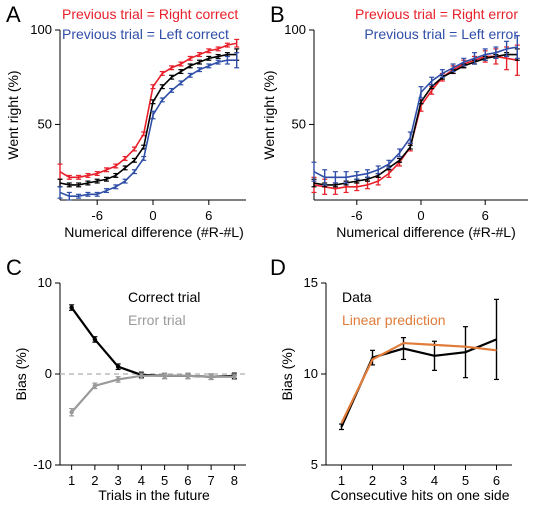 The height and width of the screenshot is (506, 538). What do you see at coordinates (357, 297) in the screenshot?
I see `legend-entry: Data` at bounding box center [357, 297].